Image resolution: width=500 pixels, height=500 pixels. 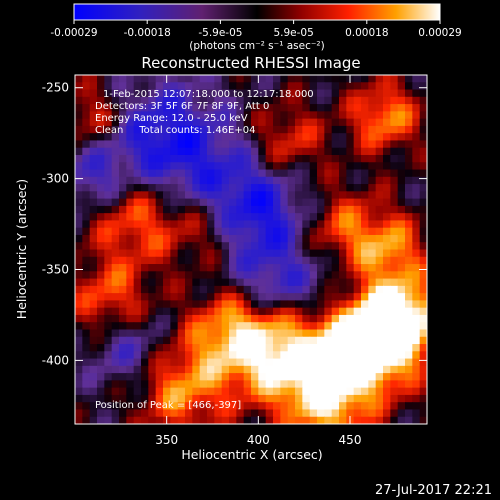 What do you see at coordinates (175, 130) in the screenshot?
I see `annotation-clean-counts: Clean Total counts: 1.46E+04` at bounding box center [175, 130].